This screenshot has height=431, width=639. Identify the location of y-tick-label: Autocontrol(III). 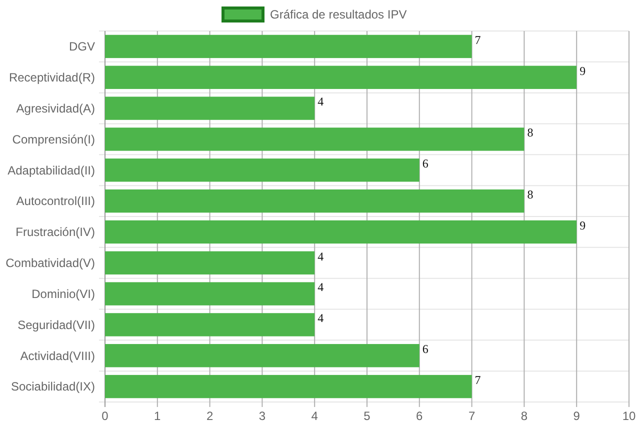
(55, 201).